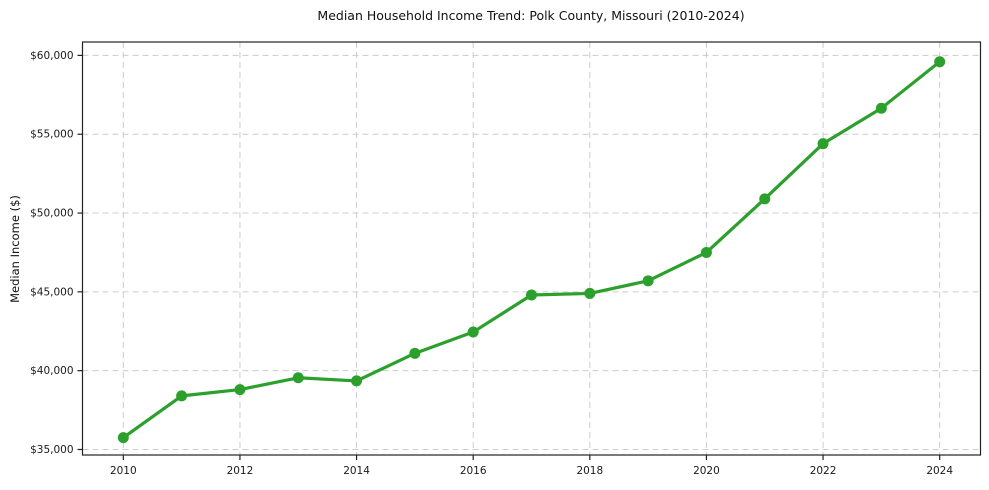 The height and width of the screenshot is (490, 989). Describe the element at coordinates (531, 295) in the screenshot. I see `data-point-2017` at that location.